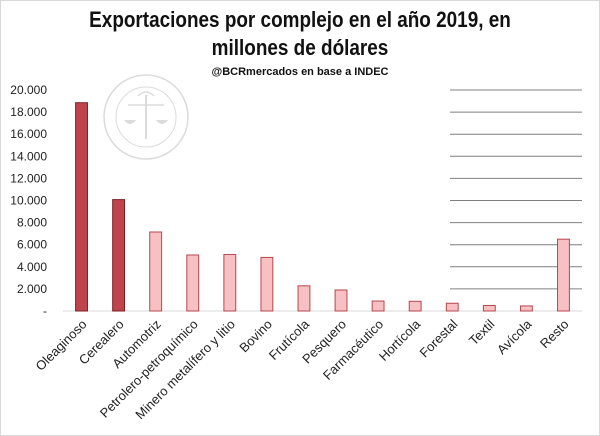 Image resolution: width=600 pixels, height=436 pixels. I want to click on bar-hortícola, so click(415, 306).